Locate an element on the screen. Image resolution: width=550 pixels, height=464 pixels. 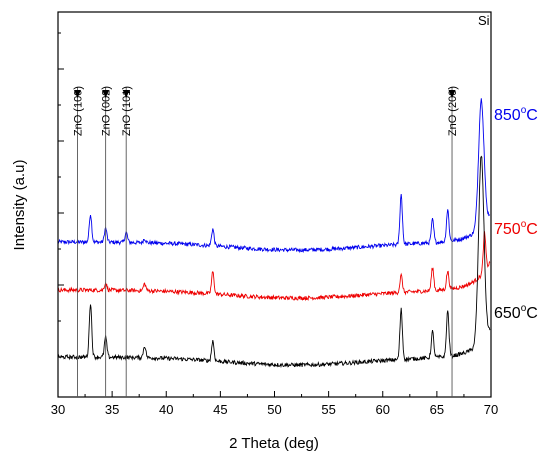
series-label-750: 750oC is located at coordinates (516, 228).